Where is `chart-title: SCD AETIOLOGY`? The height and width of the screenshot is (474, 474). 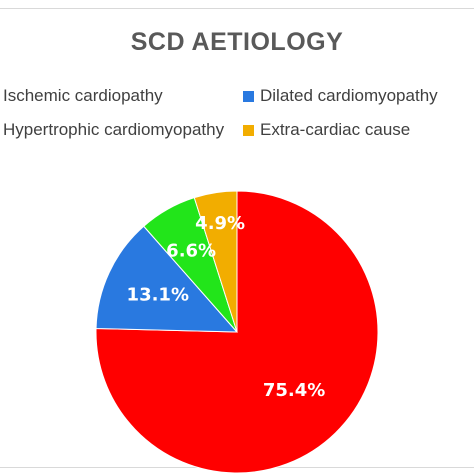
chart-title: SCD AETIOLOGY is located at coordinates (237, 42).